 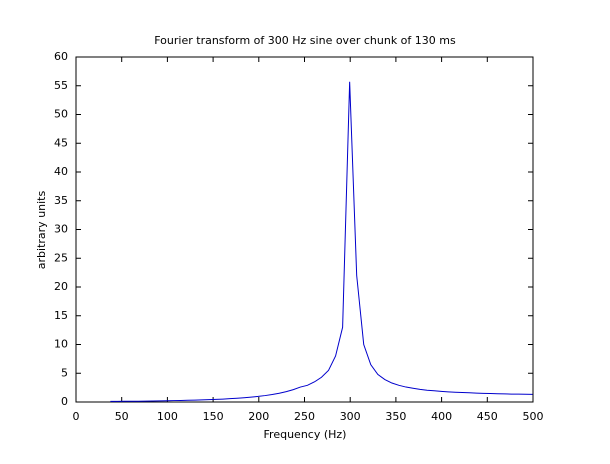 What do you see at coordinates (258, 416) in the screenshot?
I see `x-tick-label: 200` at bounding box center [258, 416].